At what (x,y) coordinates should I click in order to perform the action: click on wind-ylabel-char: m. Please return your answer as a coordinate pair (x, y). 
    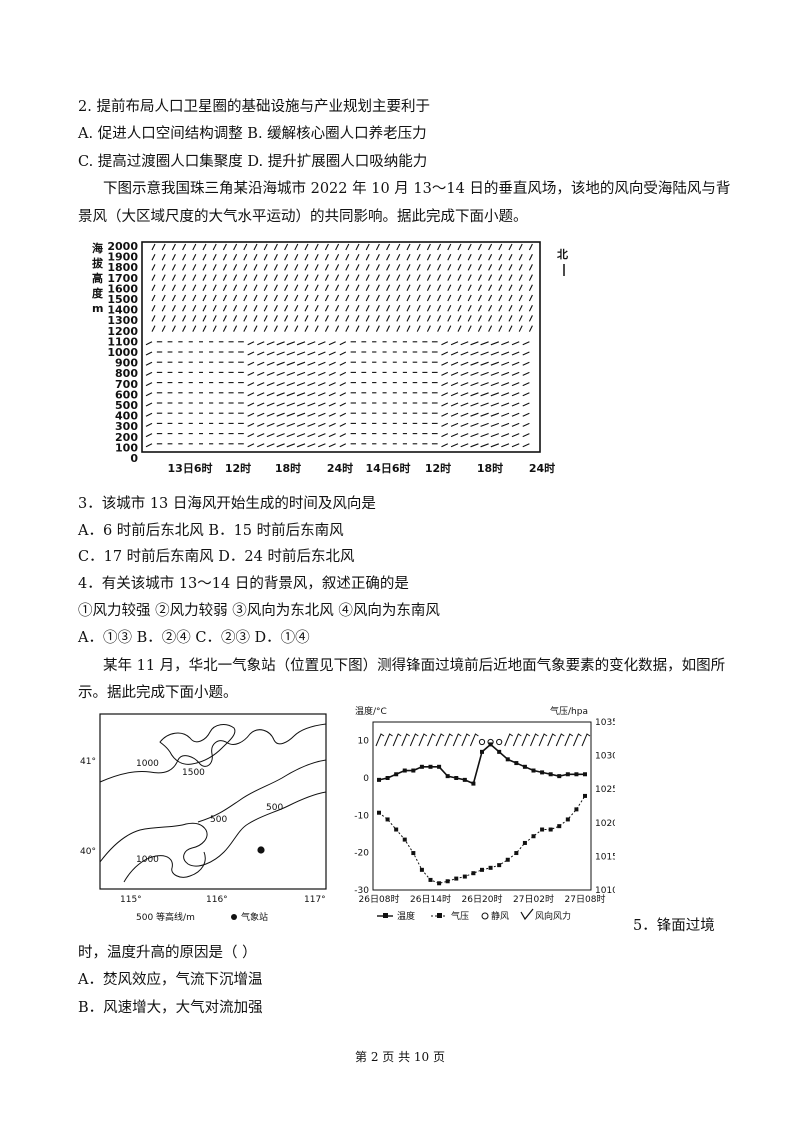
    Looking at the image, I should click on (97, 308).